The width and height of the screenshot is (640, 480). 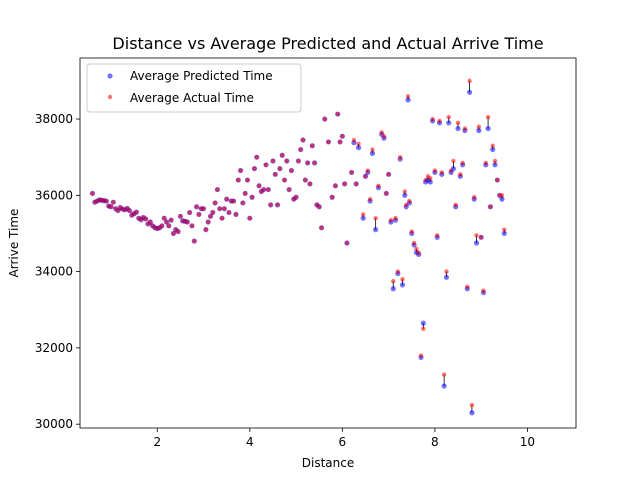 What do you see at coordinates (435, 442) in the screenshot?
I see `x-tick-label: 8` at bounding box center [435, 442].